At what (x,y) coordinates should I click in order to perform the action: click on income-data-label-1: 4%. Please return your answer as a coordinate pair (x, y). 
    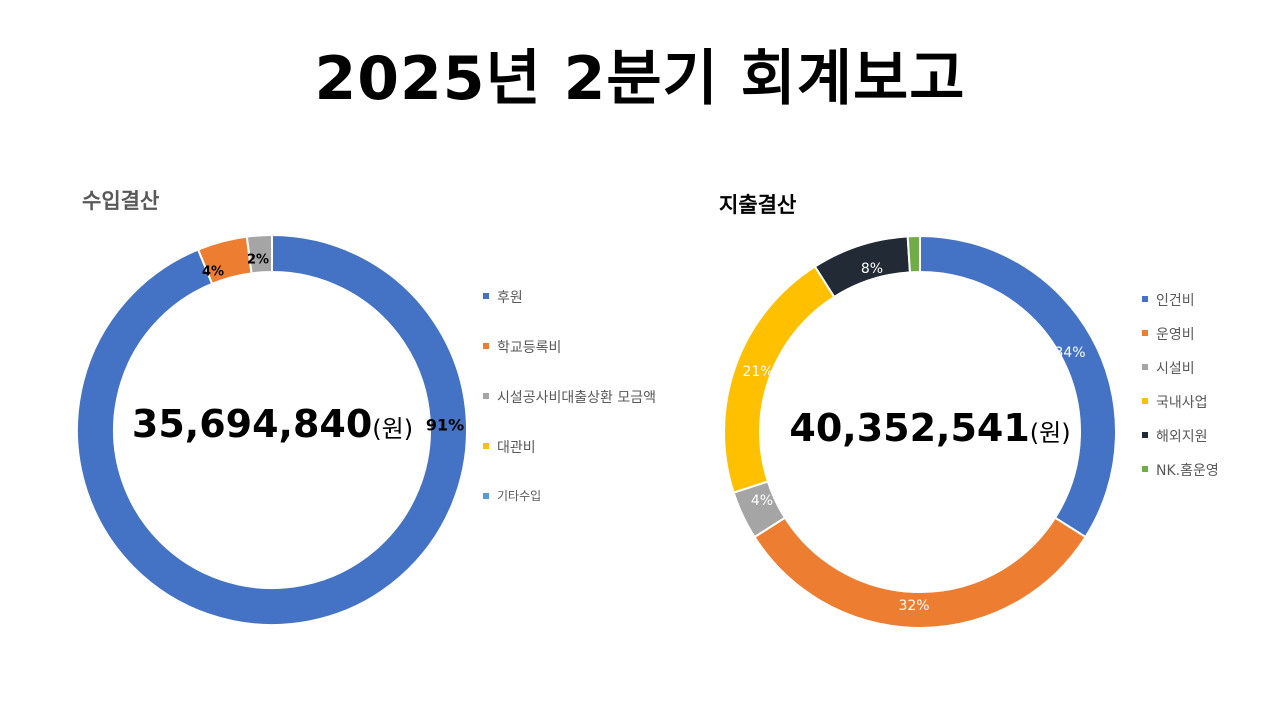
    Looking at the image, I should click on (213, 272).